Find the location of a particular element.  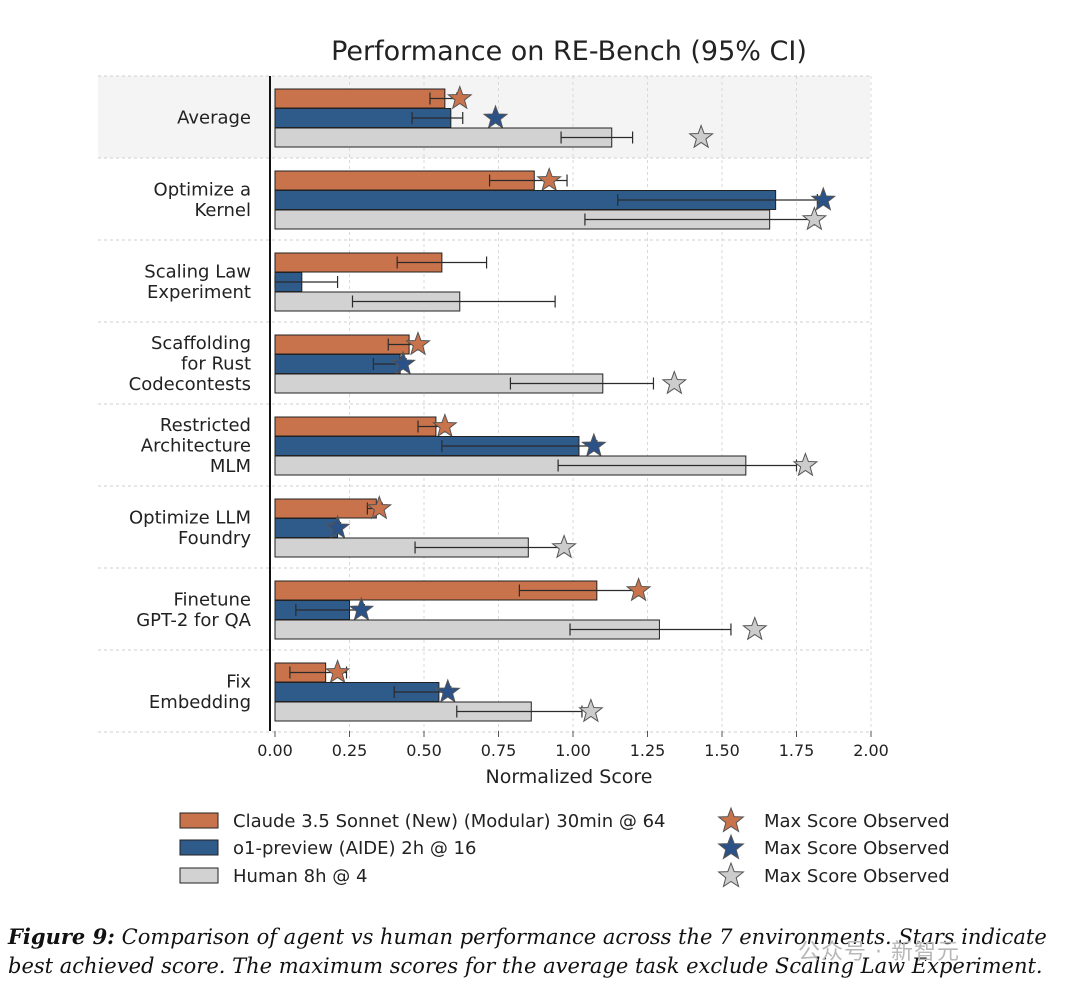

category-label: Foundry is located at coordinates (214, 538).